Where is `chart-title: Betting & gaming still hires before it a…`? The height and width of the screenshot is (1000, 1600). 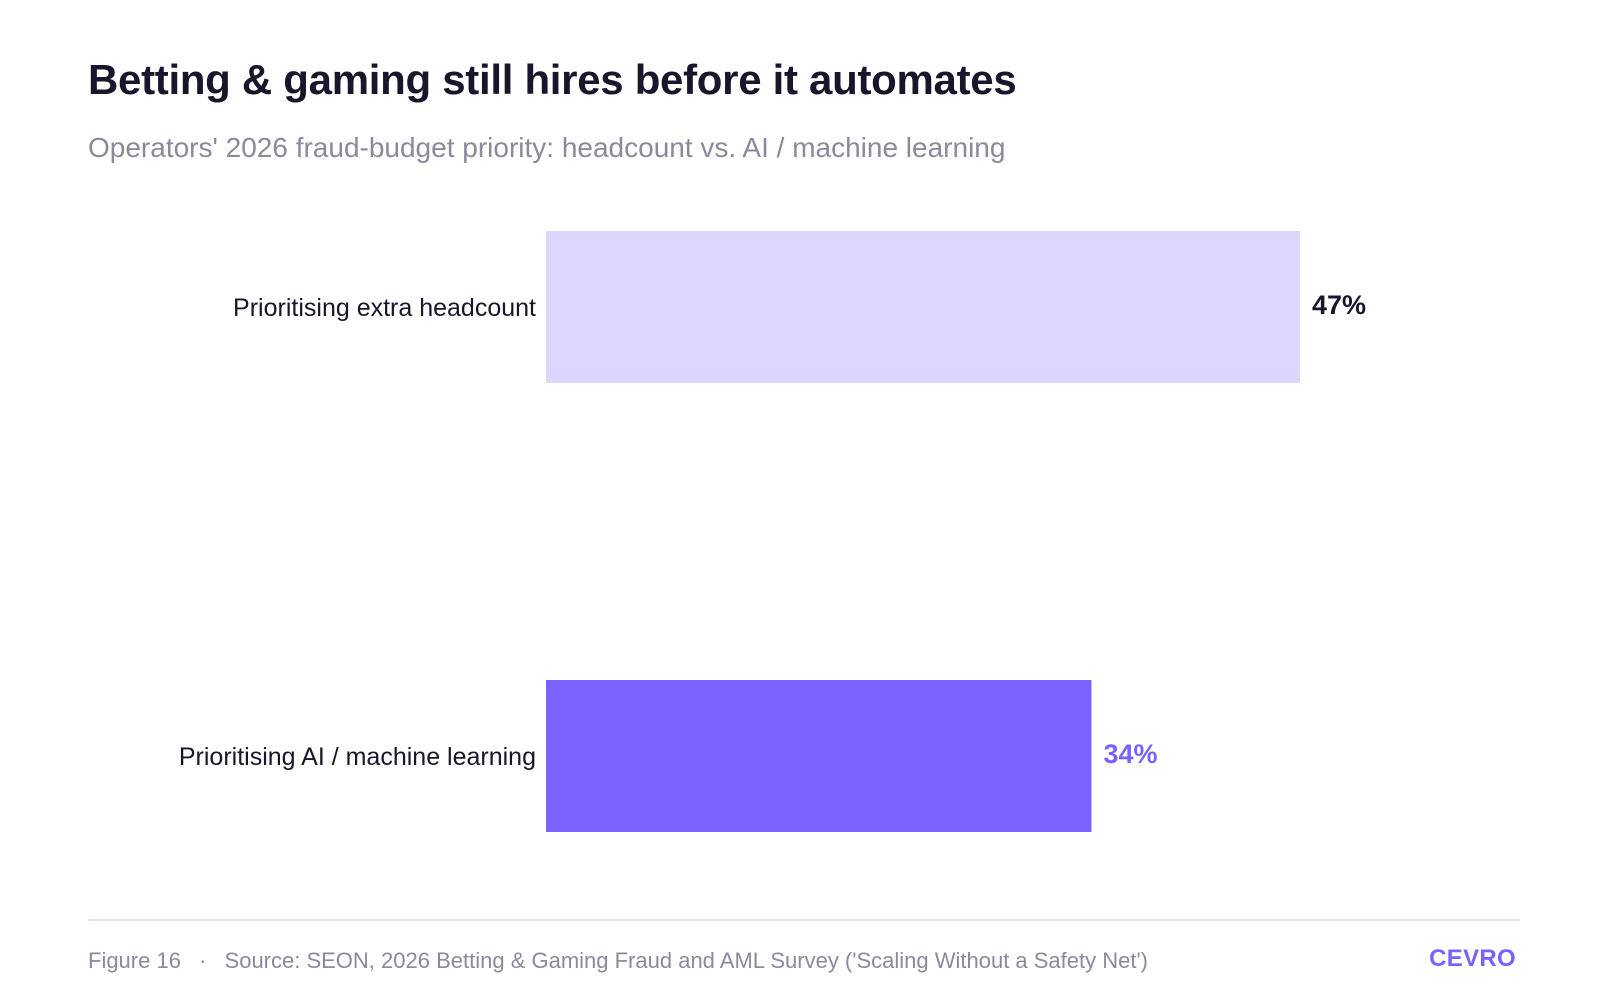
chart-title: Betting & gaming still hires before it a… is located at coordinates (552, 79).